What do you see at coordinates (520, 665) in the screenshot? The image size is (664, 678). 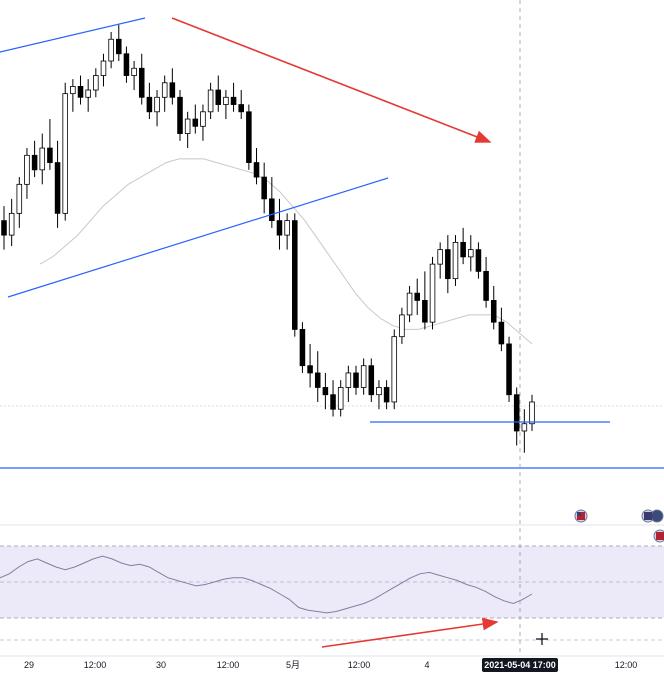 I see `crosshair-time-label` at bounding box center [520, 665].